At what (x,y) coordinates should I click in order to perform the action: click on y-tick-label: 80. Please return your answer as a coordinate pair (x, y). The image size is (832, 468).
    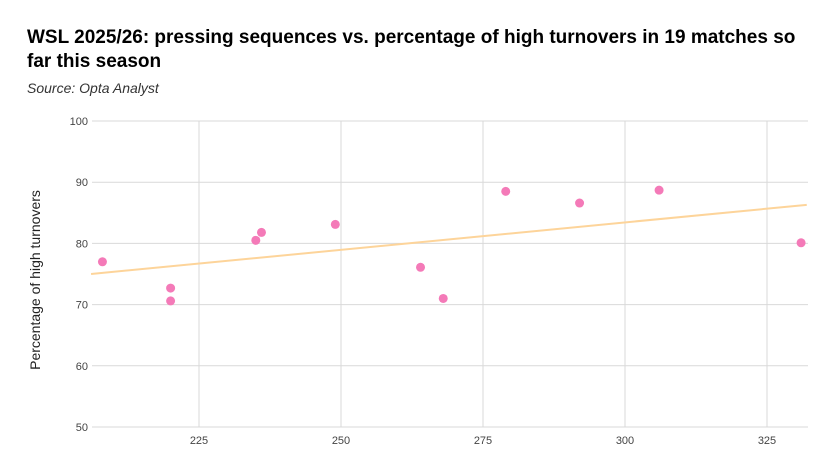
    Looking at the image, I should click on (82, 244).